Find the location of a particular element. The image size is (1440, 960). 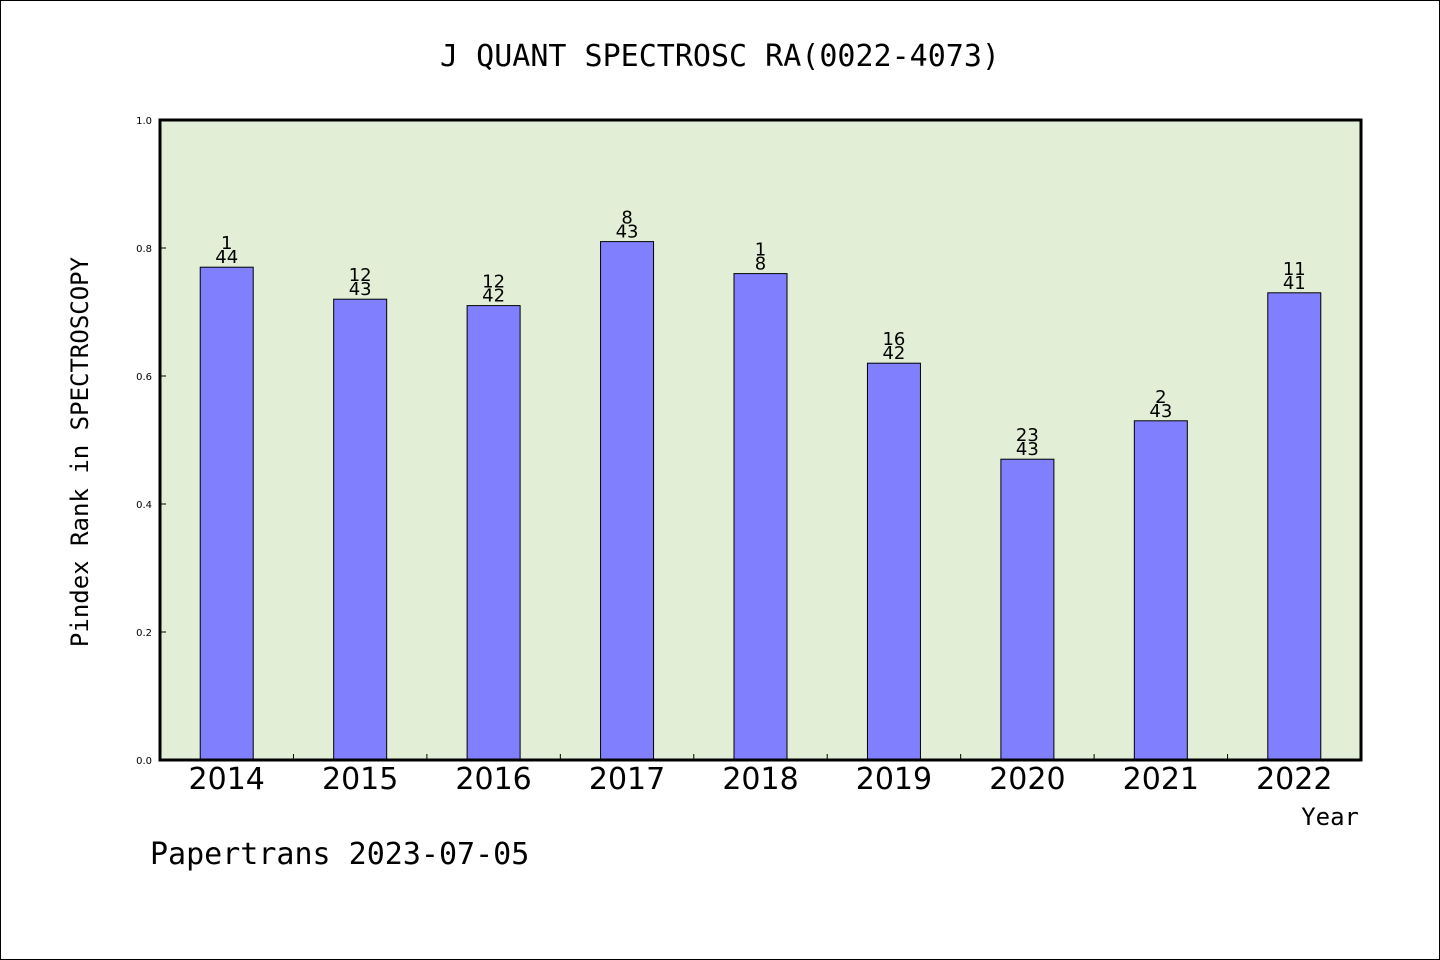

bar-rank-label: 11 is located at coordinates (1294, 269).